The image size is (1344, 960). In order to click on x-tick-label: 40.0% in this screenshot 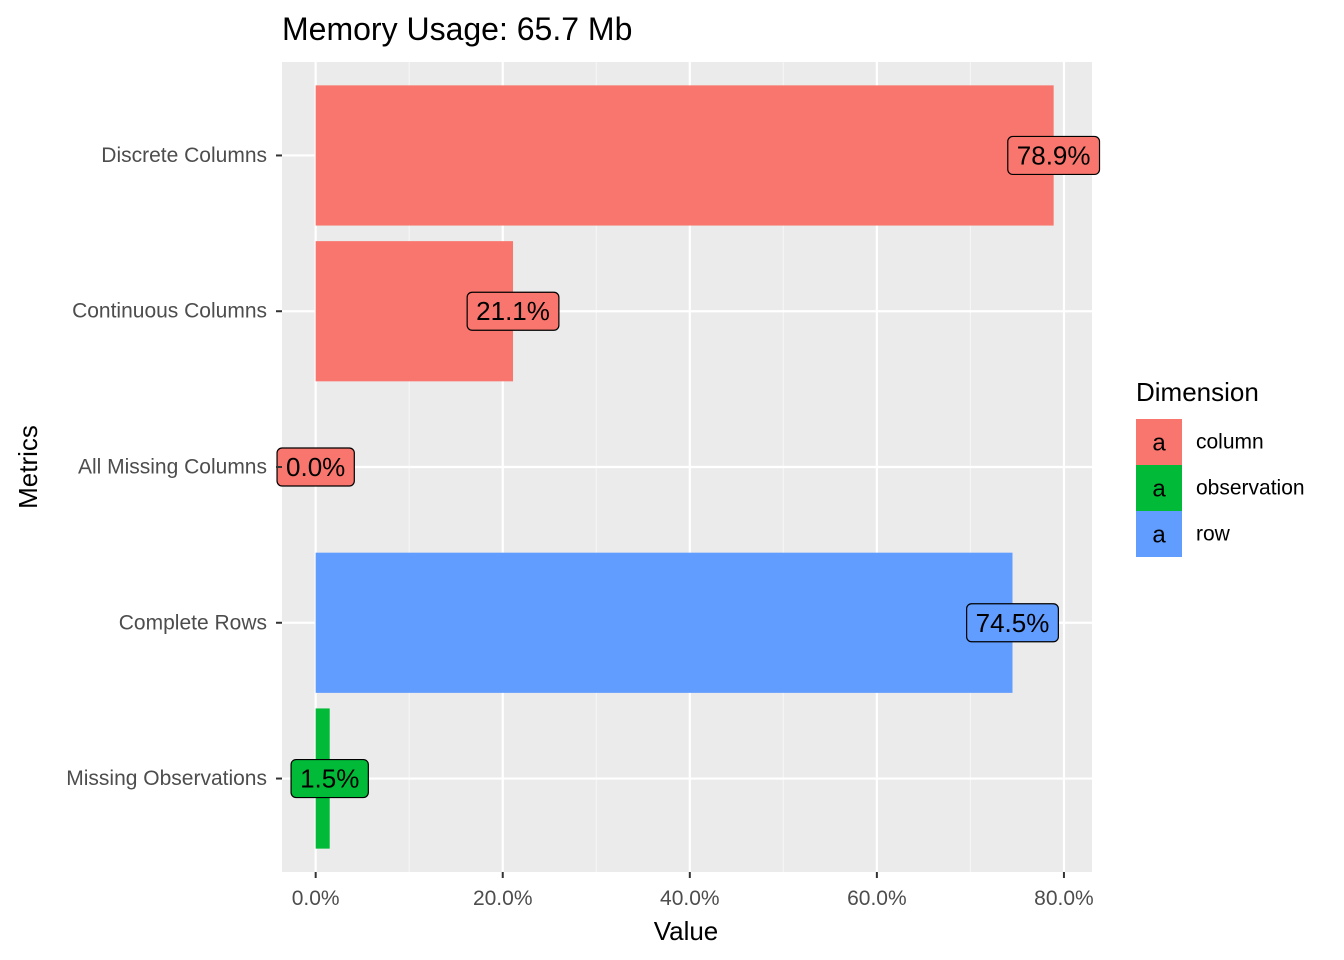, I will do `click(690, 898)`.